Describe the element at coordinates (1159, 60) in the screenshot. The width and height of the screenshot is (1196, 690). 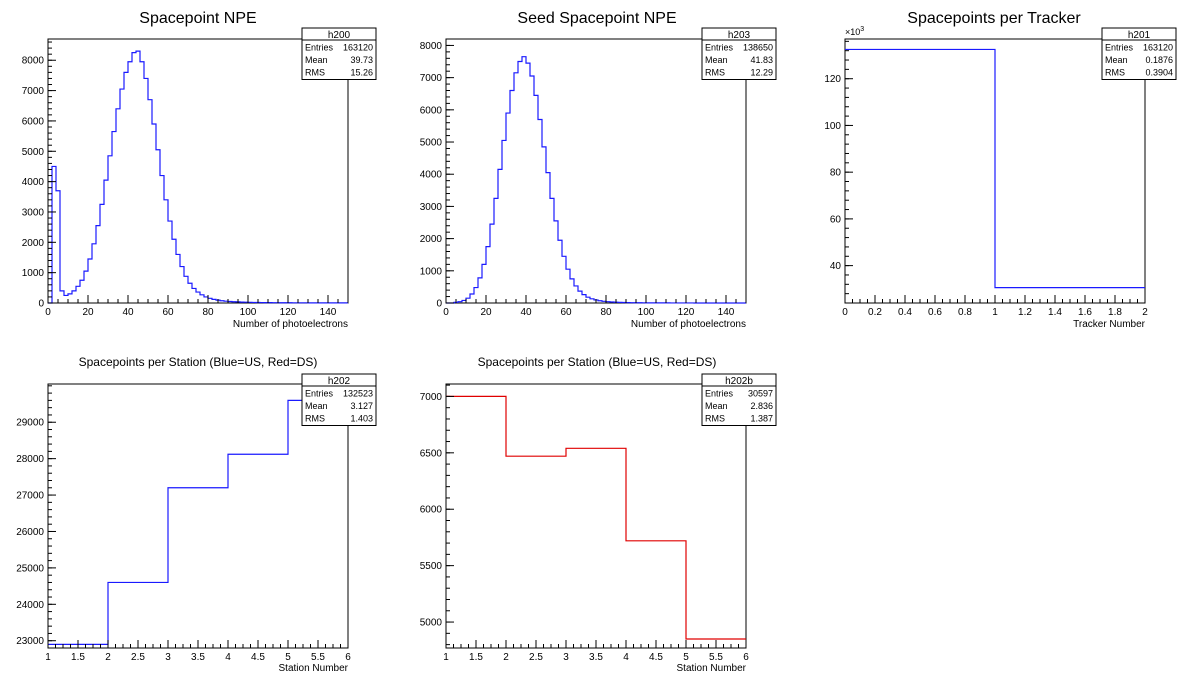
I see `stats-value: 0.1876` at that location.